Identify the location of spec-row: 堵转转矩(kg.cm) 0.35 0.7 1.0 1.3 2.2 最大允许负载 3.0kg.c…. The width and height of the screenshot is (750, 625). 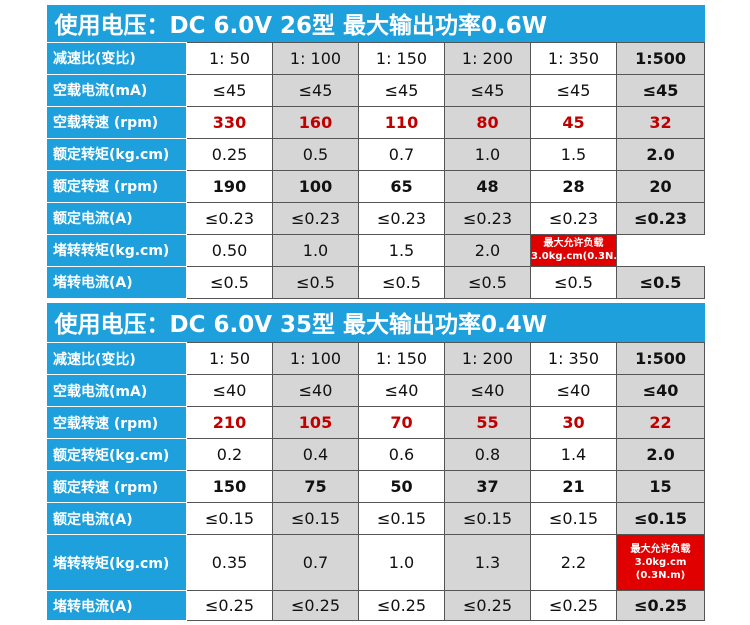
(376, 562).